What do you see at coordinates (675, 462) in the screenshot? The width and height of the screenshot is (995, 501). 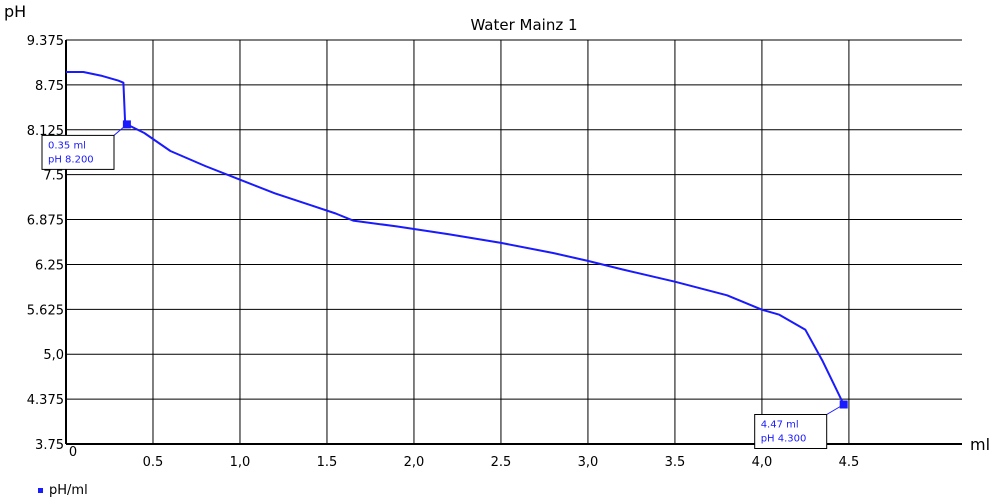 I see `x-tick-label: 3.5` at bounding box center [675, 462].